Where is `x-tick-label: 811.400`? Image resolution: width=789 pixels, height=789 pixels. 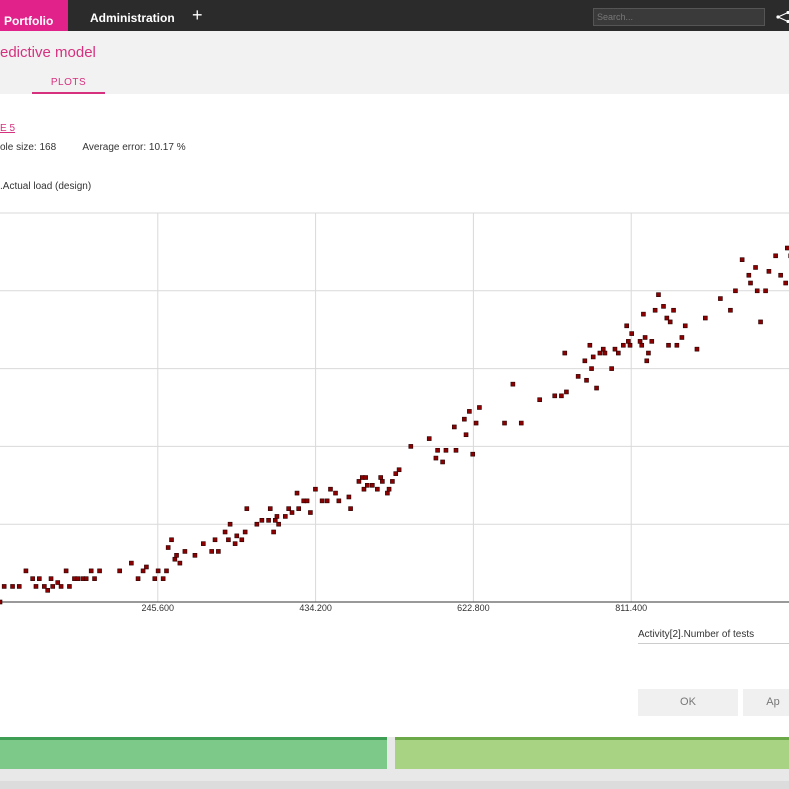 x-tick-label: 811.400 is located at coordinates (631, 608).